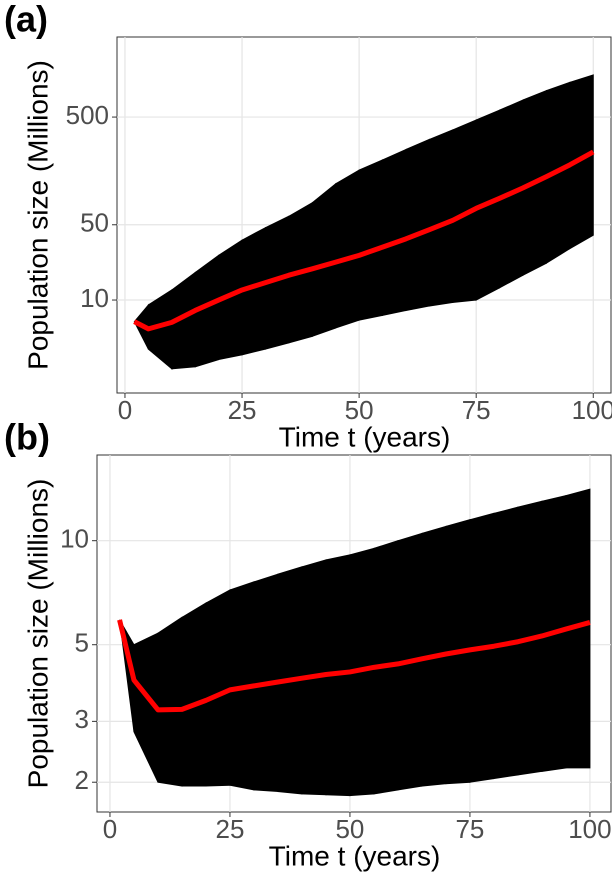  What do you see at coordinates (26, 20) in the screenshot?
I see `panel-label: (a)` at bounding box center [26, 20].